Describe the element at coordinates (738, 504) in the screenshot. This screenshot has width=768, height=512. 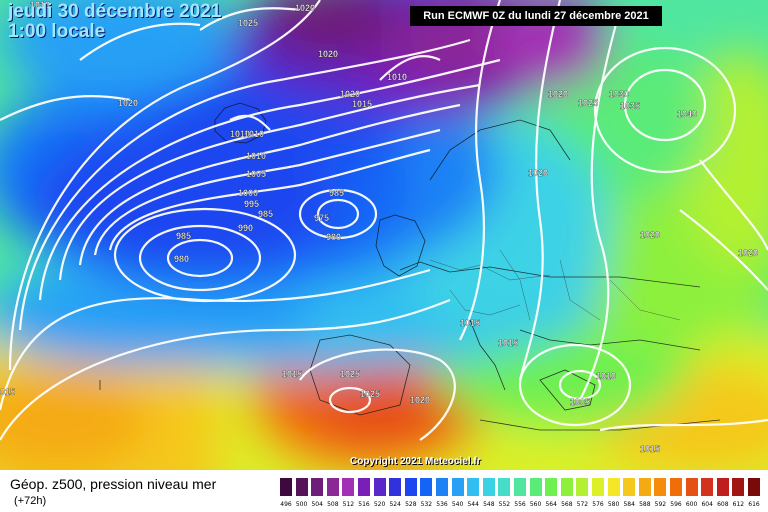
I see `scale-tick-label: 612` at that location.